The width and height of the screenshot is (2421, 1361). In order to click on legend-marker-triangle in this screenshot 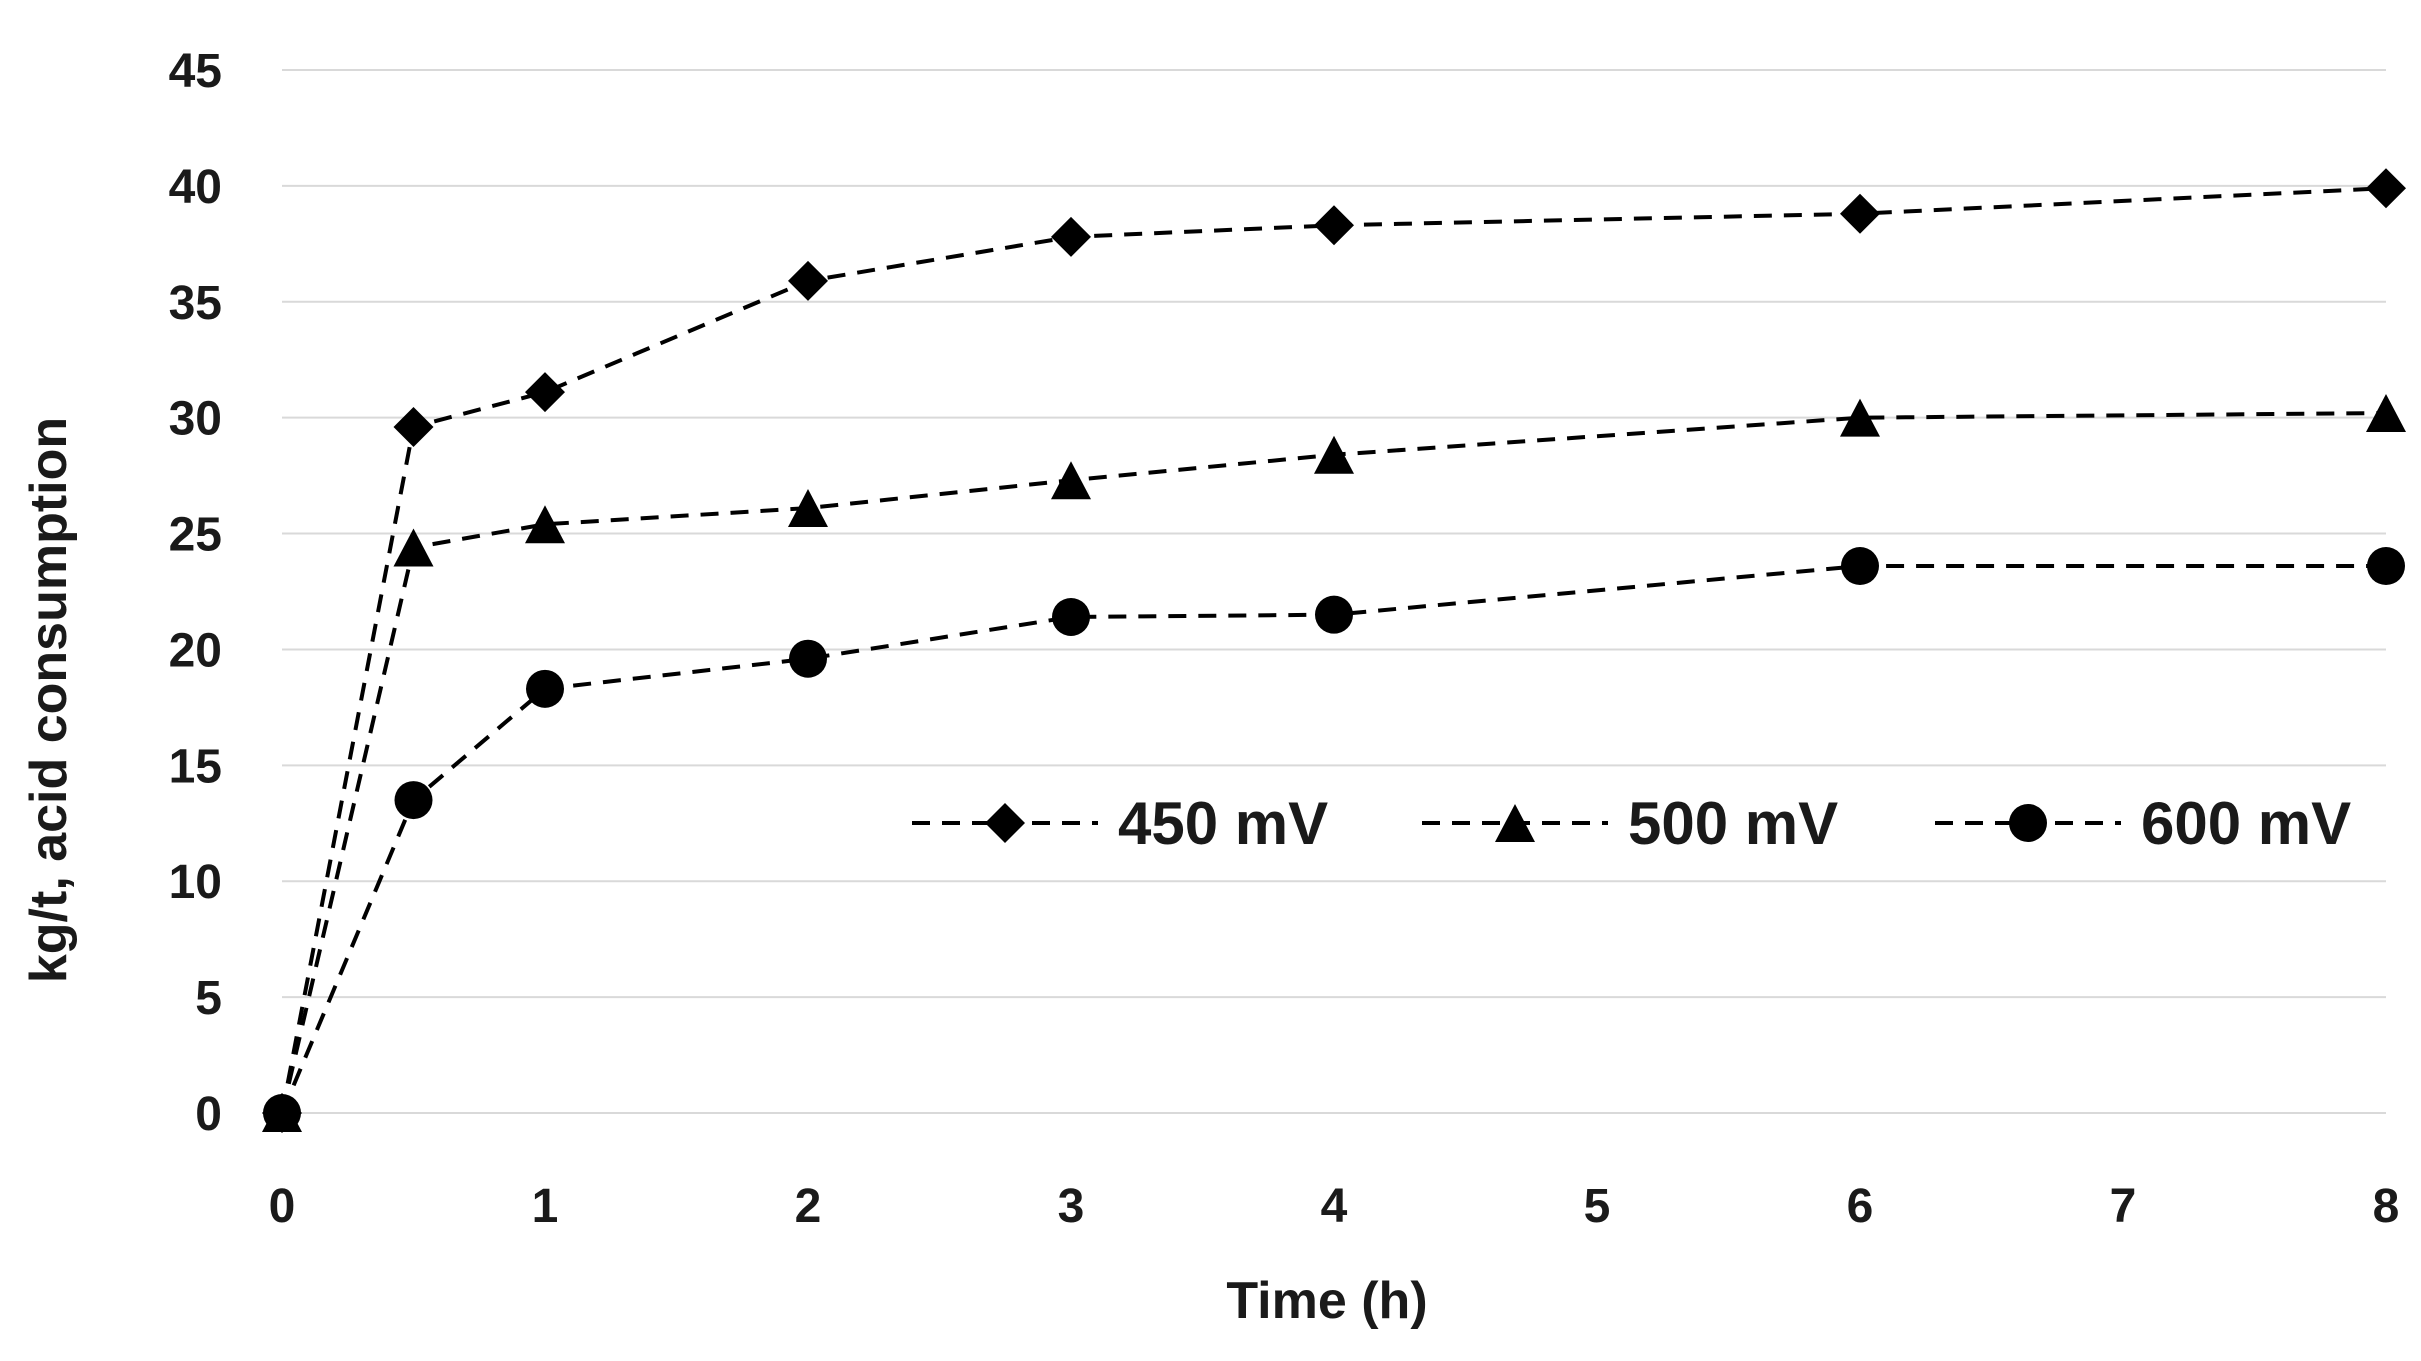, I will do `click(1515, 823)`.